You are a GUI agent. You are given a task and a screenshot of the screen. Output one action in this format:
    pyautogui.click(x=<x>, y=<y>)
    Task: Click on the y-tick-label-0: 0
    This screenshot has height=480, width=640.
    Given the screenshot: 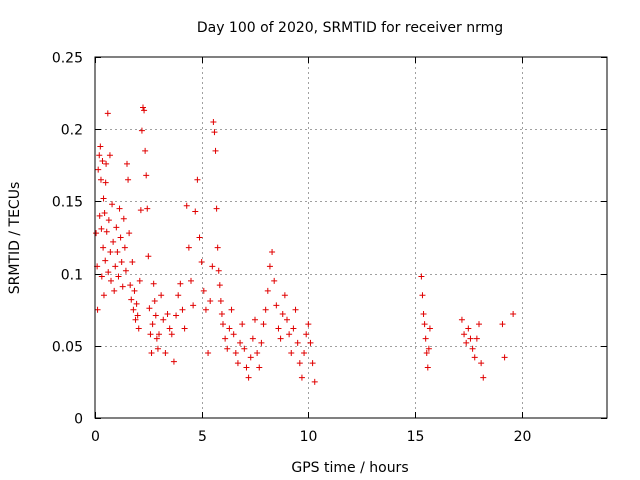 What is the action you would take?
    pyautogui.click(x=78, y=420)
    